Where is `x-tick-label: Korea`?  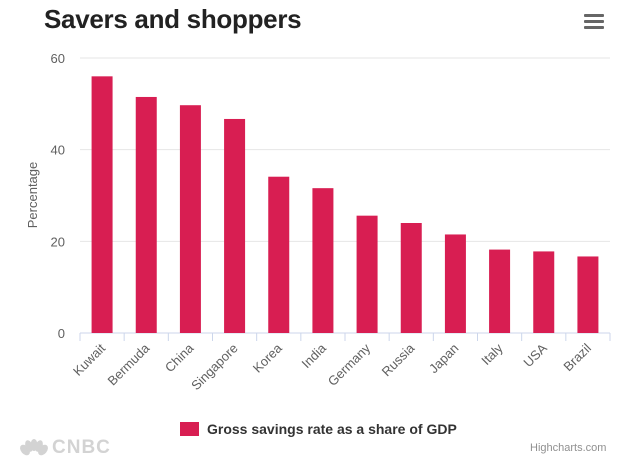
x-tick-label: Korea is located at coordinates (268, 358).